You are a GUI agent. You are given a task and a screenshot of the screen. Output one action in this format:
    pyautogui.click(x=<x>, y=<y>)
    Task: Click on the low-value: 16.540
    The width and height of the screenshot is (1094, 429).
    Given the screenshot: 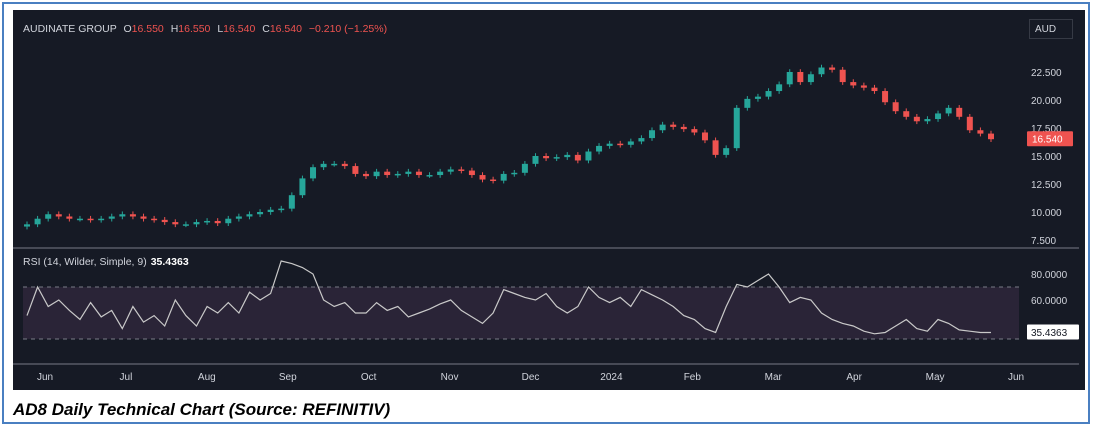 What is the action you would take?
    pyautogui.click(x=239, y=29)
    